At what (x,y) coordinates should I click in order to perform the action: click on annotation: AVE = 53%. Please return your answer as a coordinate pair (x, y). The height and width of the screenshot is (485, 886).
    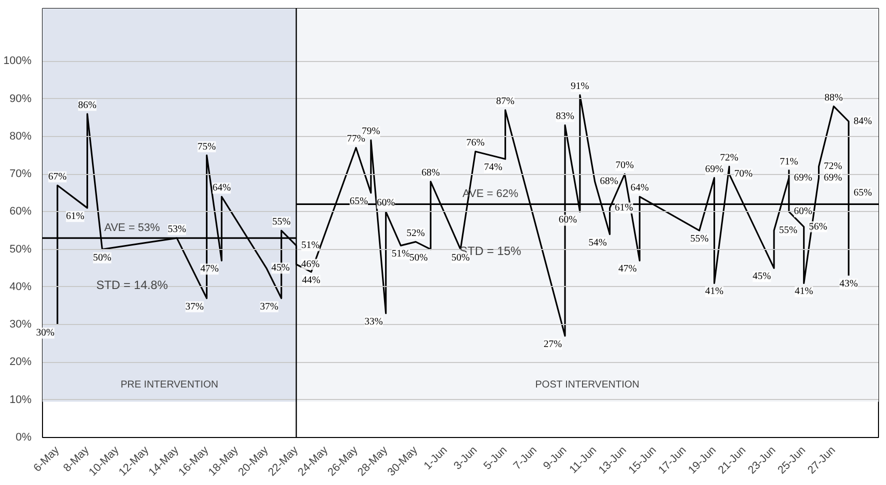
    Looking at the image, I should click on (132, 228).